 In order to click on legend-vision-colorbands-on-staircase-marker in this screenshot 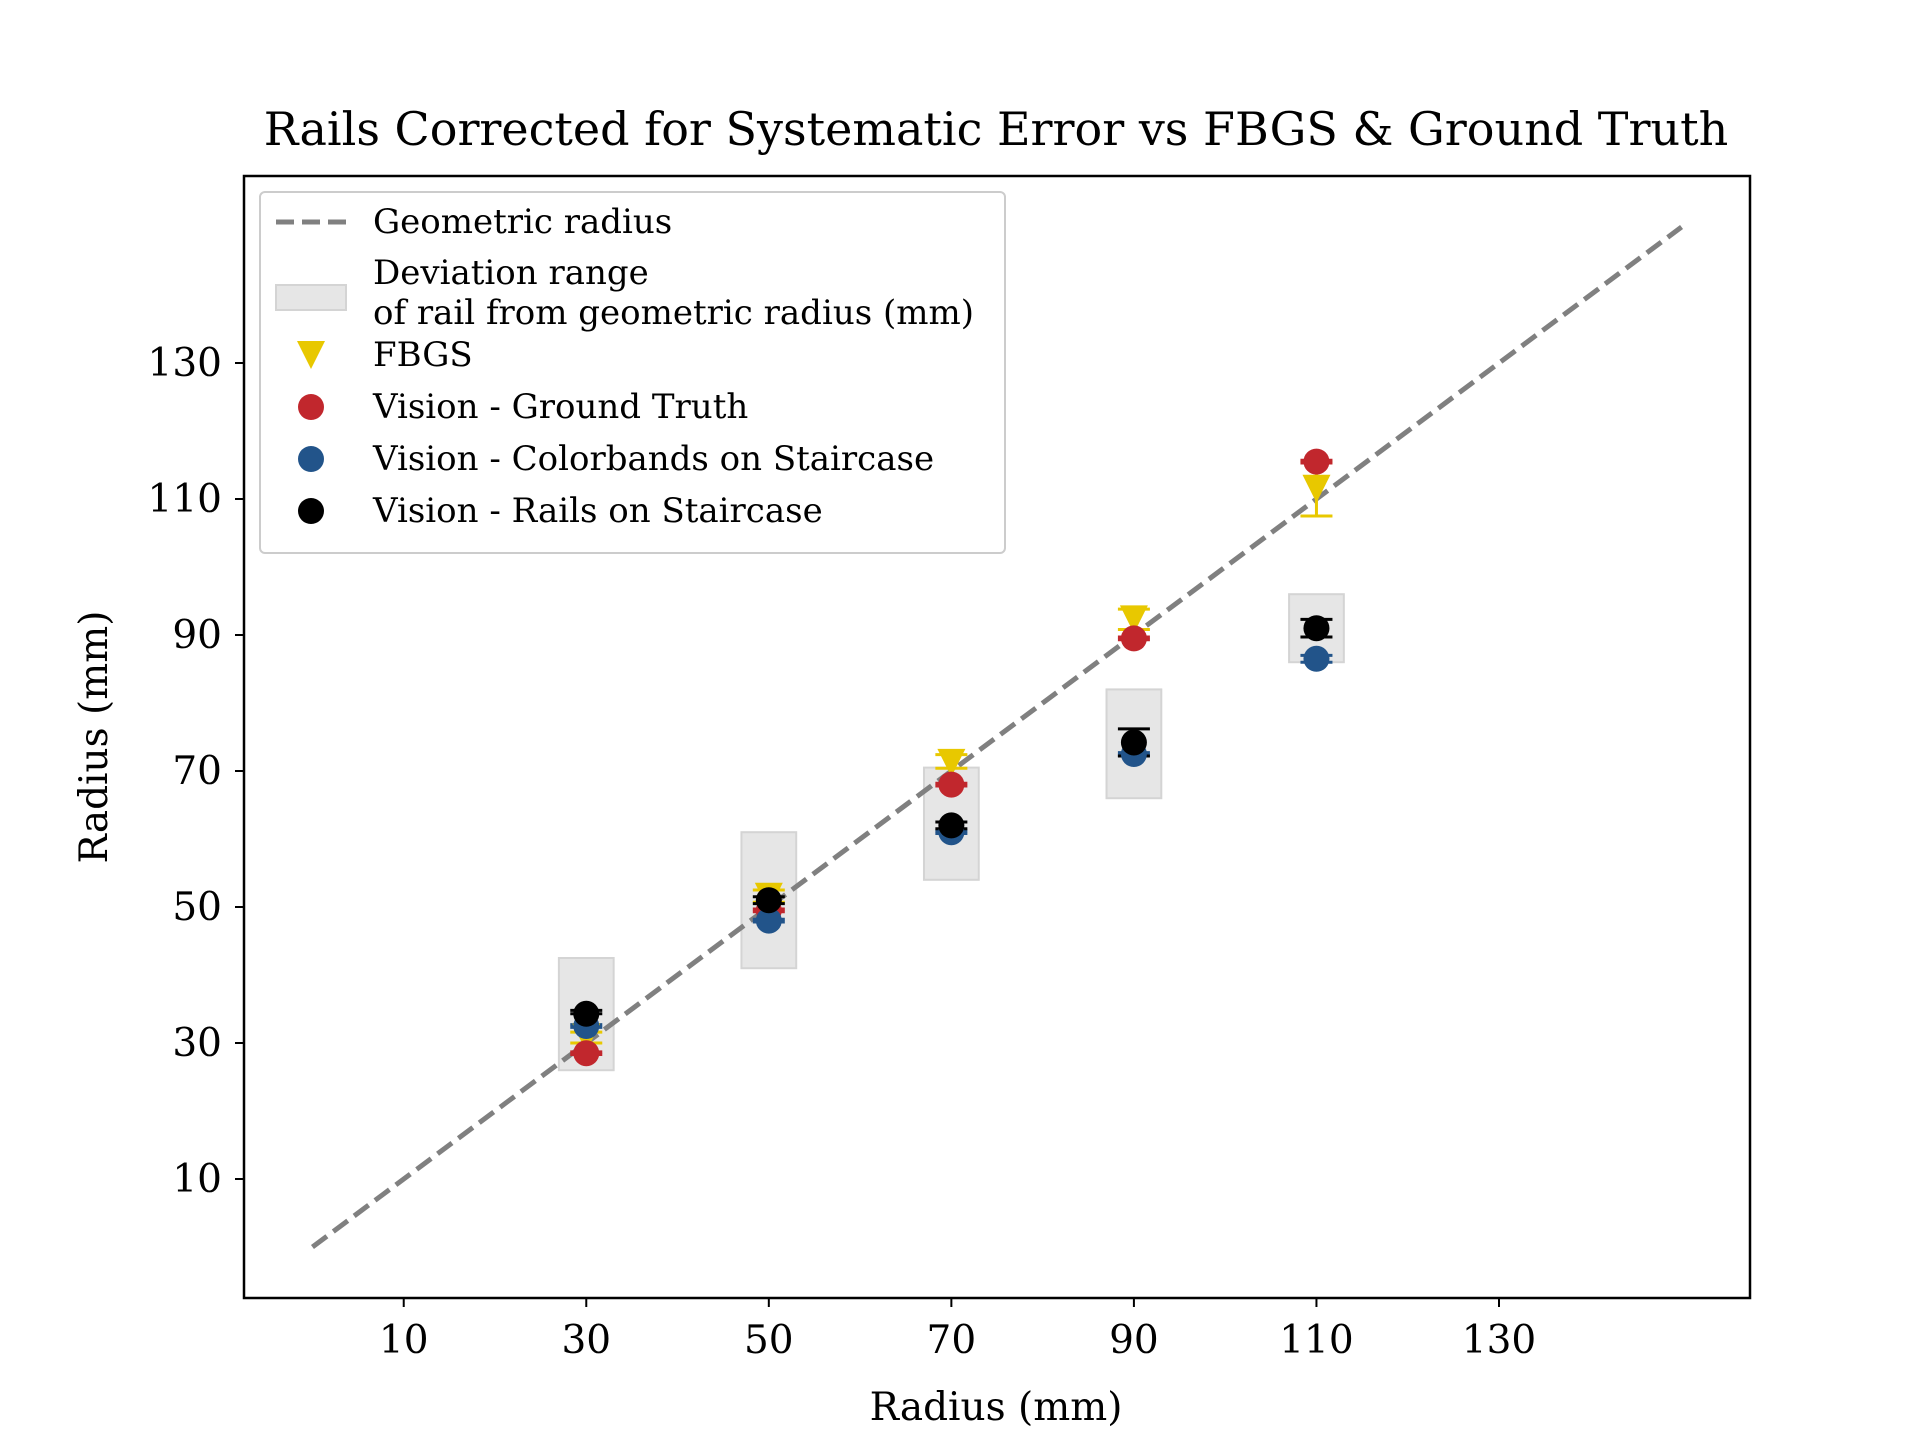, I will do `click(311, 459)`.